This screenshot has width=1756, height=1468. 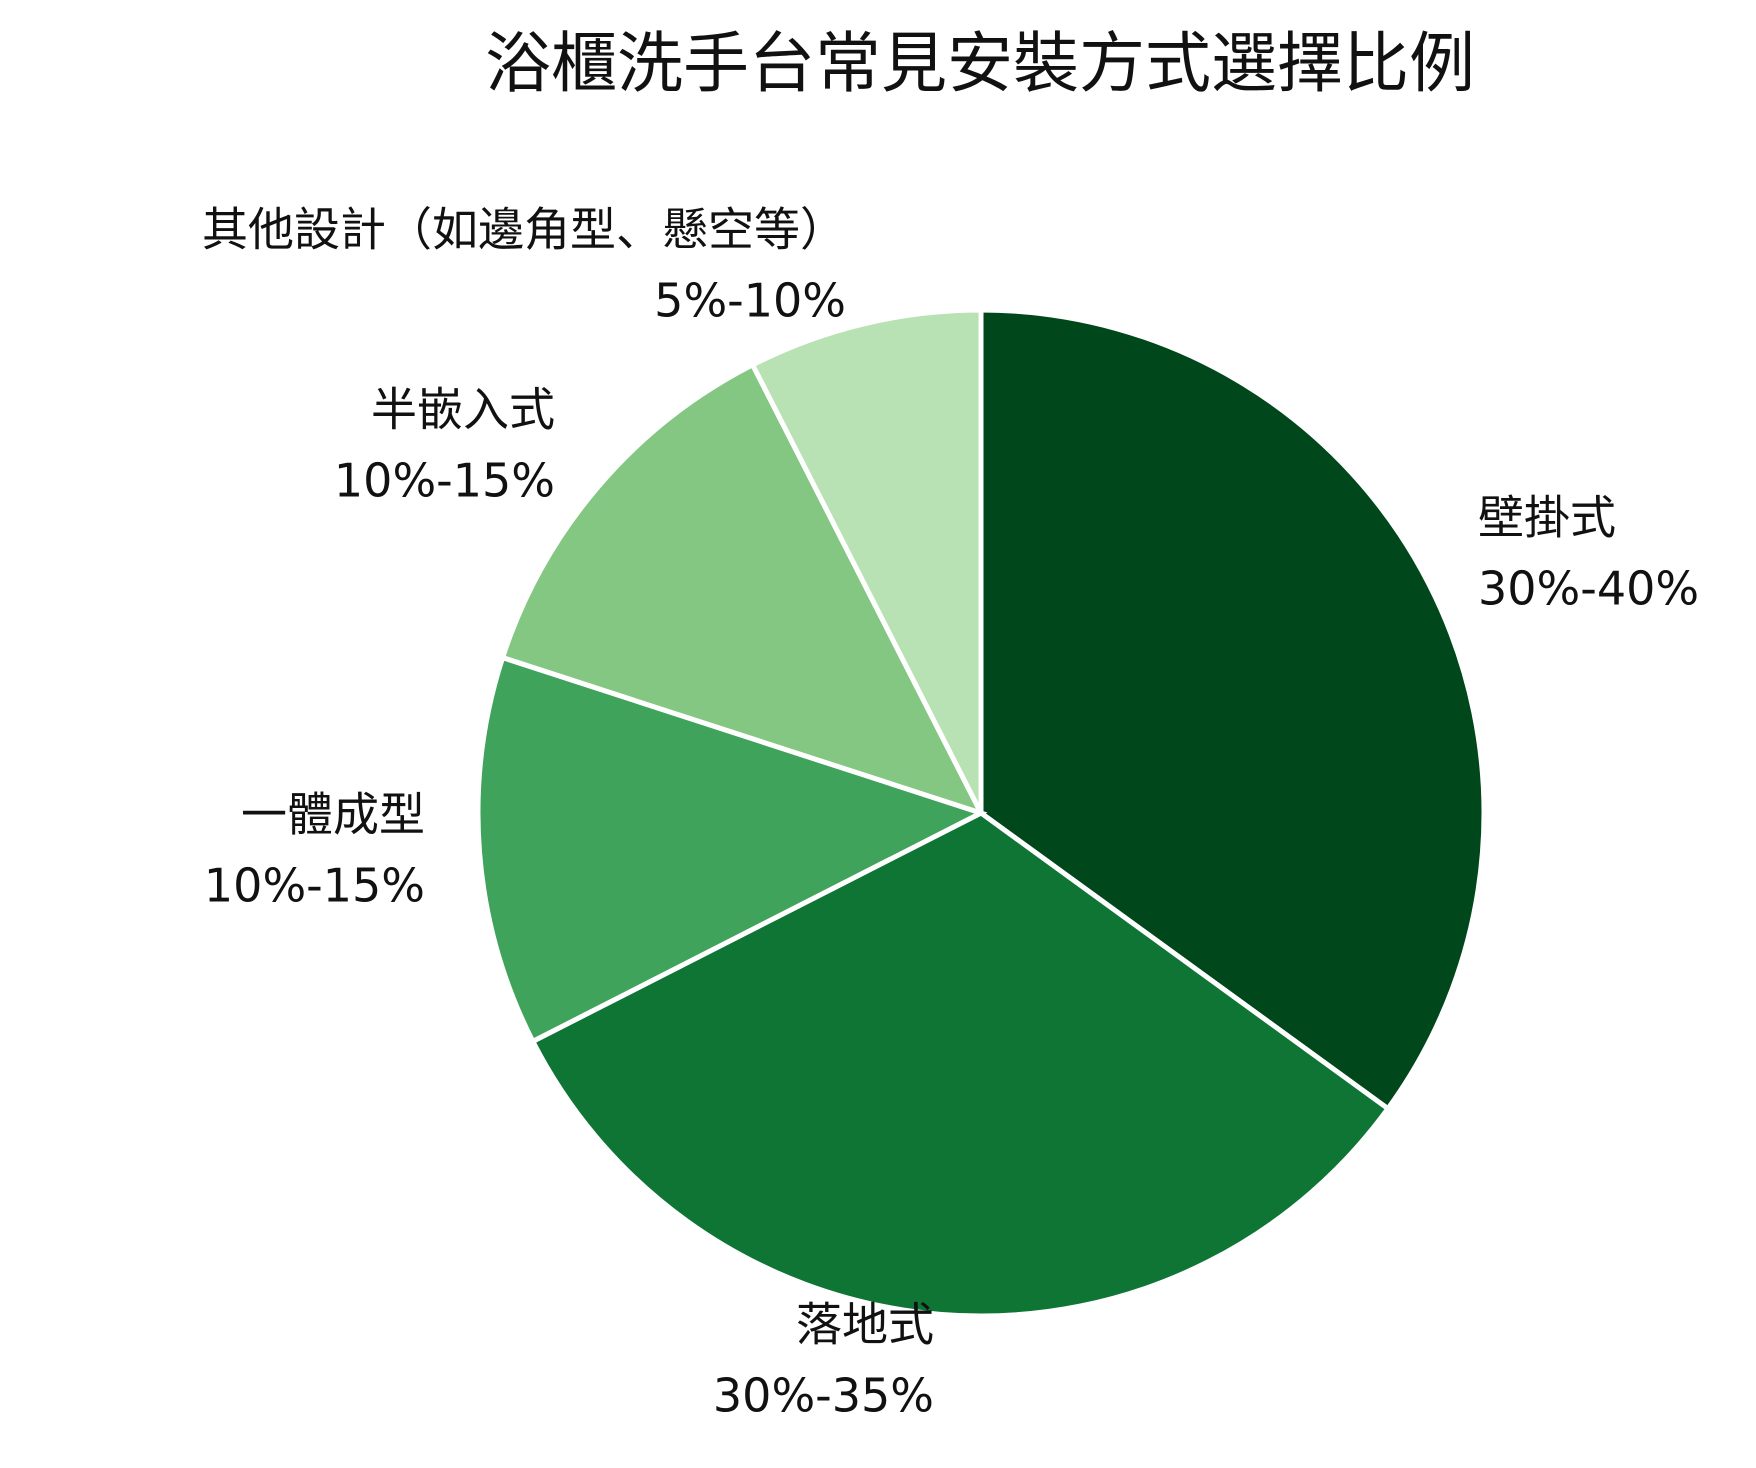 What do you see at coordinates (865, 1325) in the screenshot?
I see `slice-label: 落地式` at bounding box center [865, 1325].